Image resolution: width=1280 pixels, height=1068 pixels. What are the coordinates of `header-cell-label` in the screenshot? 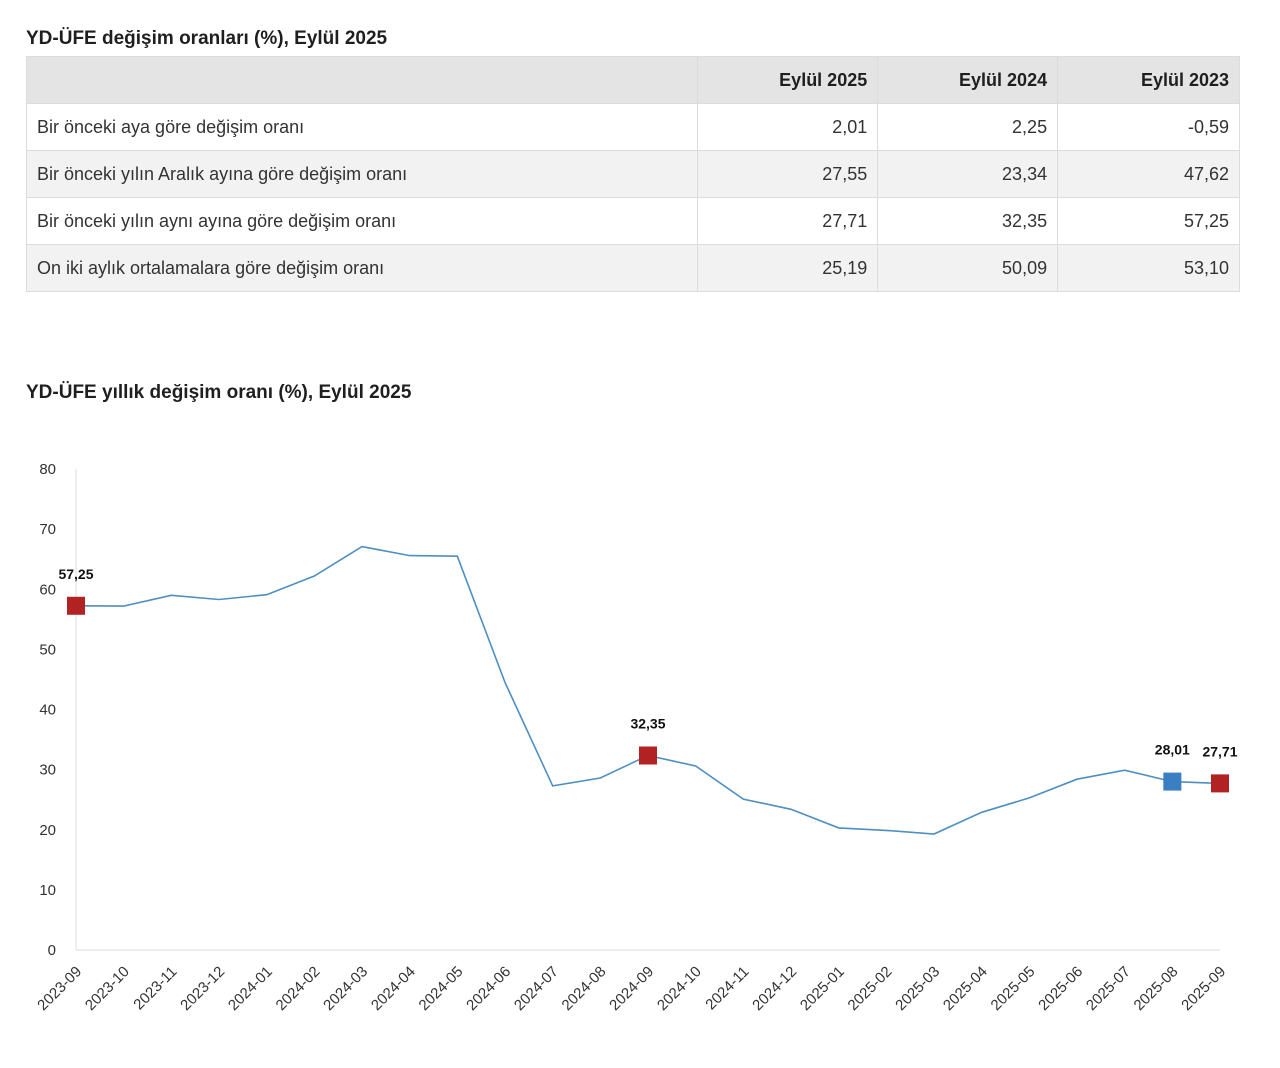 It's located at (362, 80).